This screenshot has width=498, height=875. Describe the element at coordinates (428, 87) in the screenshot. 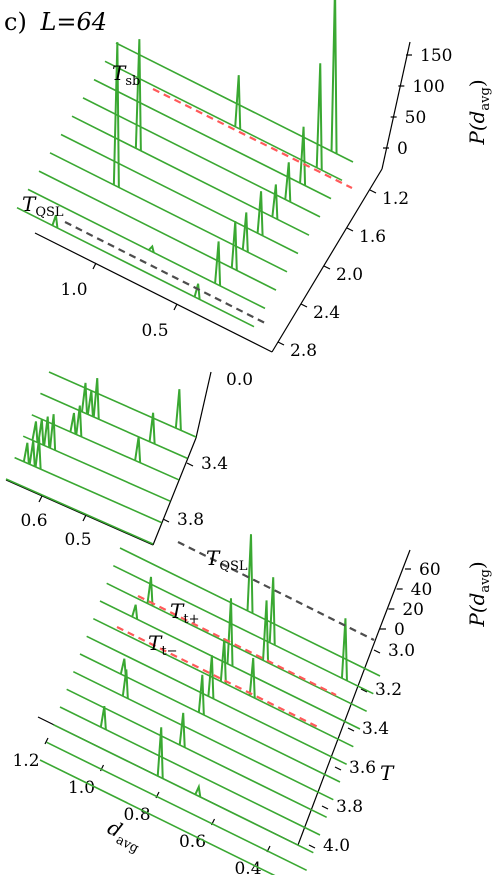

I see `top-z-tick-label-2: 100` at that location.